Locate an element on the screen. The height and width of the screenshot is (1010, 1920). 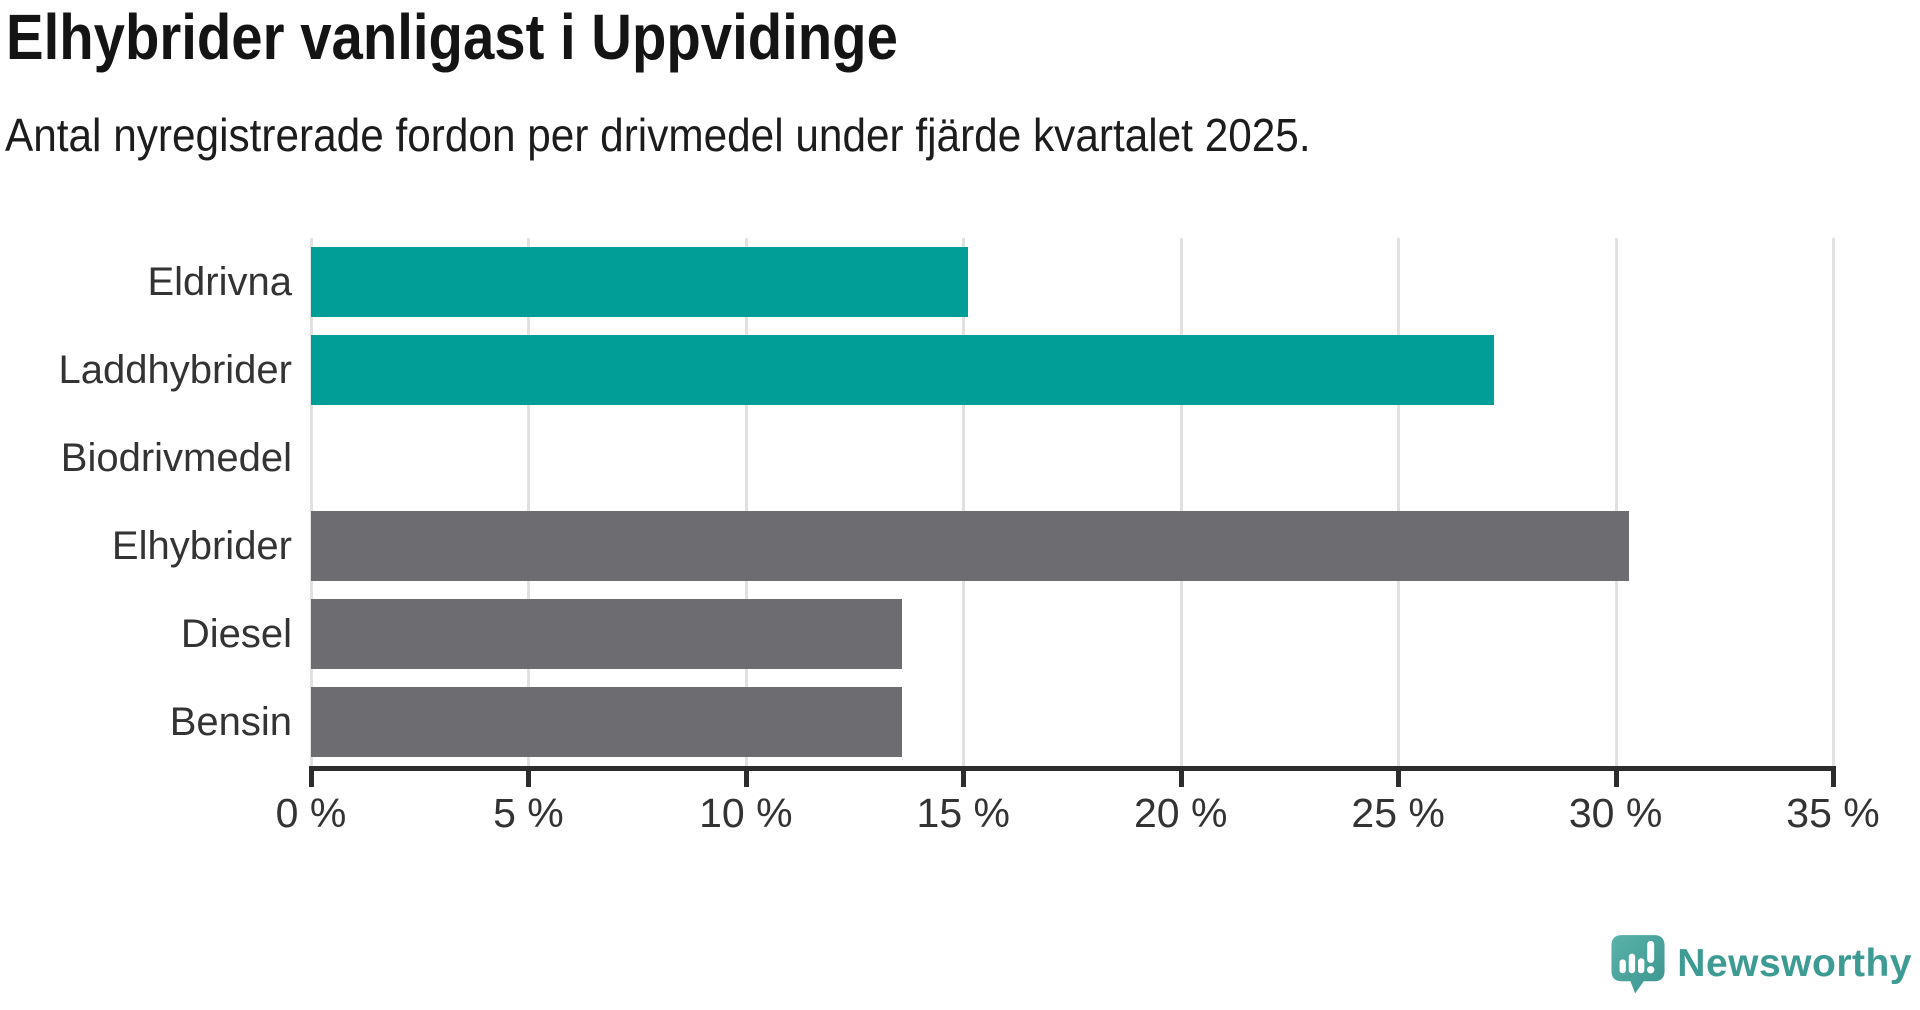
newsworthy-logo-icon is located at coordinates (1638, 964).